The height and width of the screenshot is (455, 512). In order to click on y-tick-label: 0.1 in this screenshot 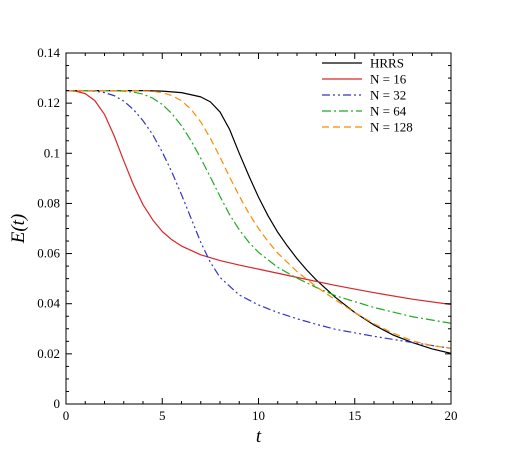, I will do `click(52, 152)`.